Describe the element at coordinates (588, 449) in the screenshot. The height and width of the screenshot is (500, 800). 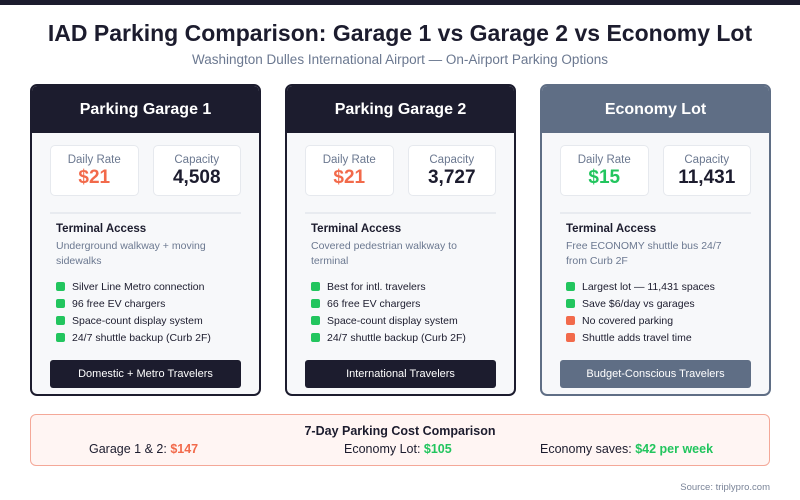
I see `cost-label: Economy saves:` at that location.